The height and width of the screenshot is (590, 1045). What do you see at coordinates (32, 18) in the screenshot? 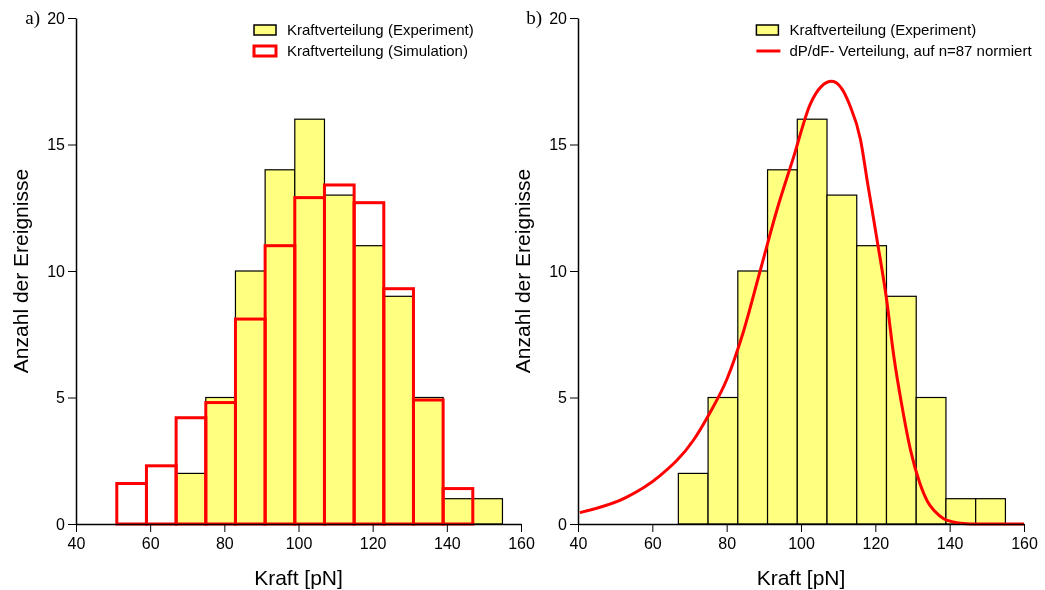
I see `chart-title: a)` at bounding box center [32, 18].